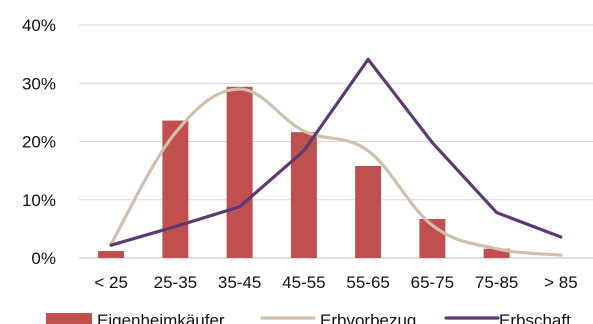  What do you see at coordinates (111, 282) in the screenshot?
I see `x-tick-label: < 25` at bounding box center [111, 282].